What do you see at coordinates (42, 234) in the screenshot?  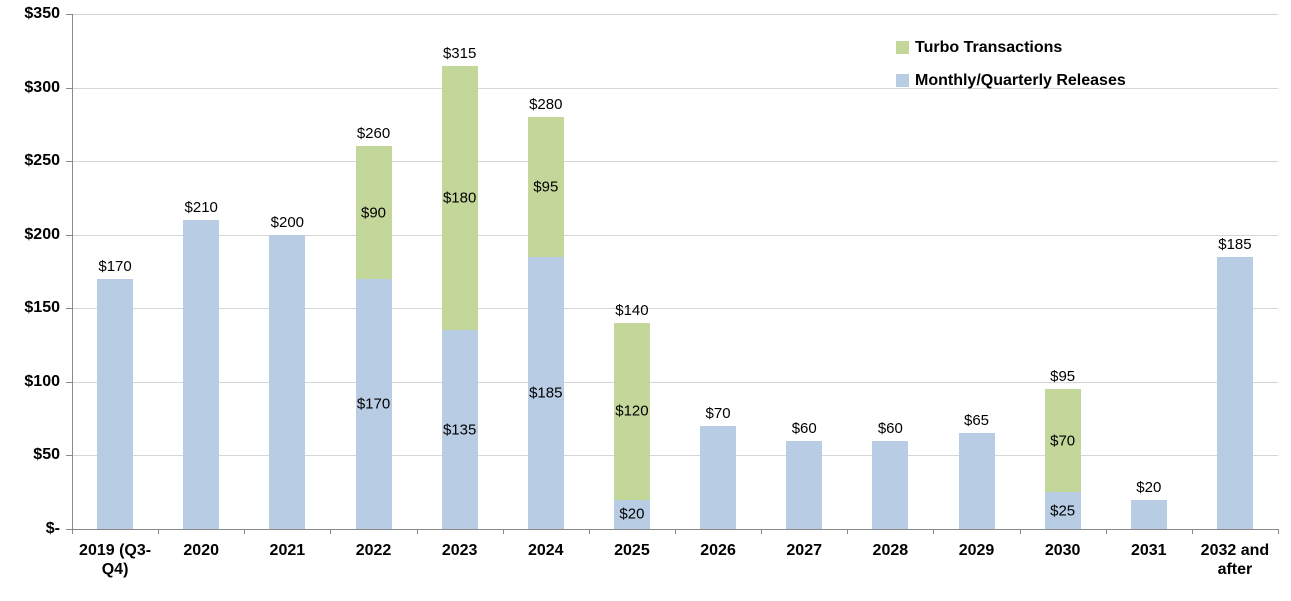 I see `y-axis-label: $200` at bounding box center [42, 234].